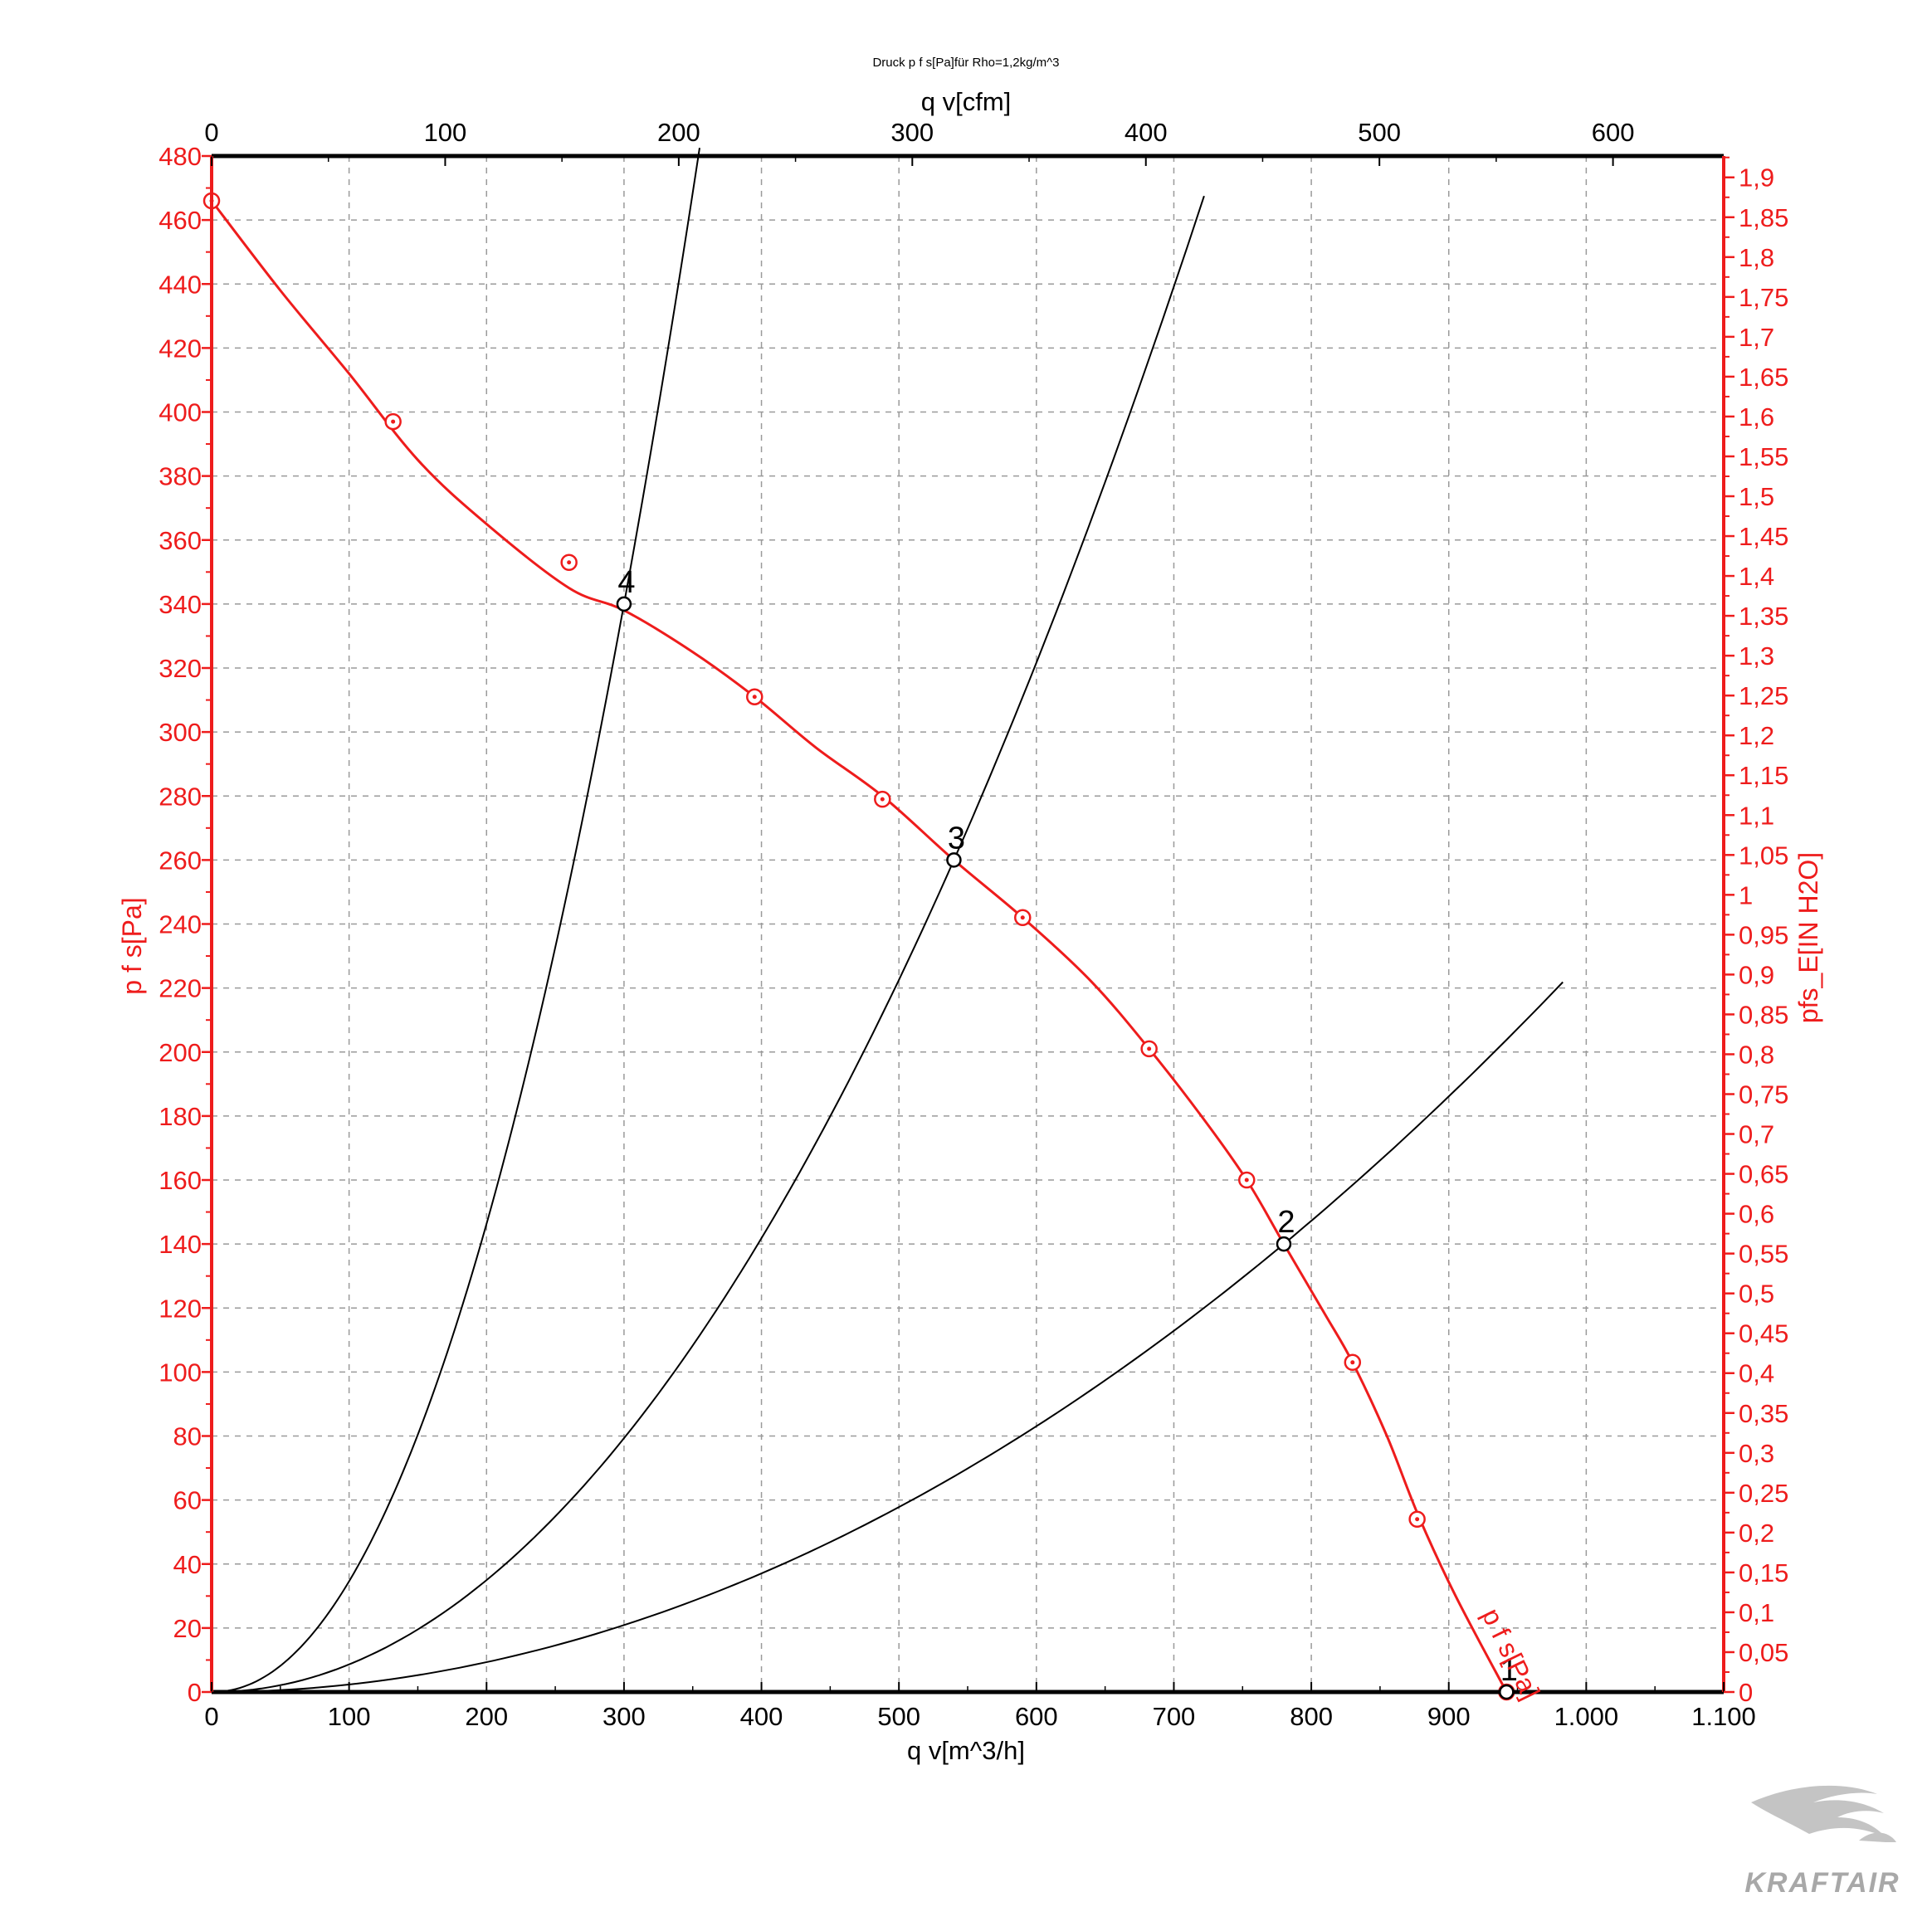 This screenshot has width=1932, height=1931. I want to click on x2-tick-label: 100, so click(445, 132).